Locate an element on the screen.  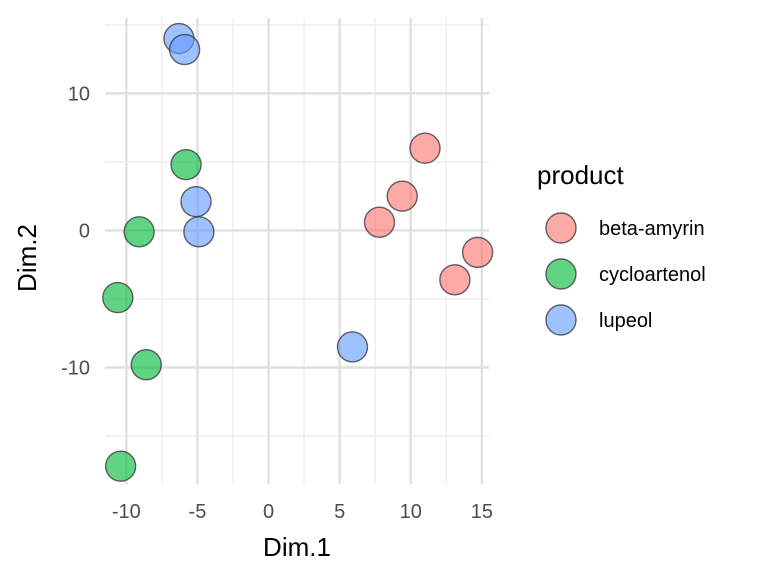
y-tick-label: 10 is located at coordinates (79, 94).